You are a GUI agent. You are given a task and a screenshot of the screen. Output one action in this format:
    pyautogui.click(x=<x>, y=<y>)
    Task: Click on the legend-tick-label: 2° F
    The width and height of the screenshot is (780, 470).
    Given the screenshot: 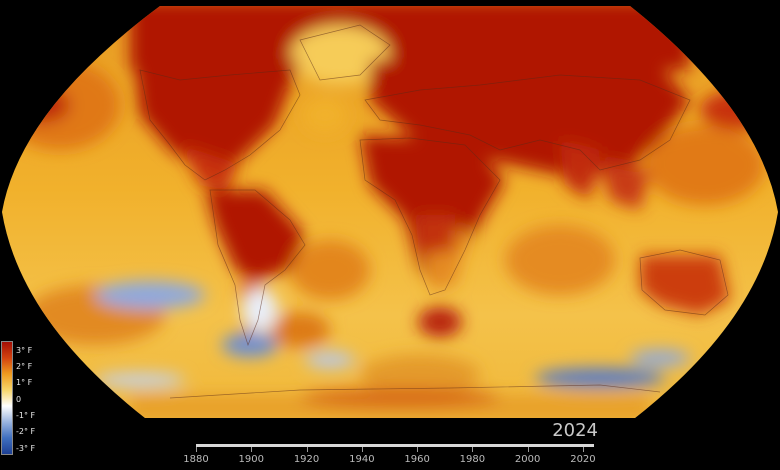 What is the action you would take?
    pyautogui.click(x=24, y=366)
    